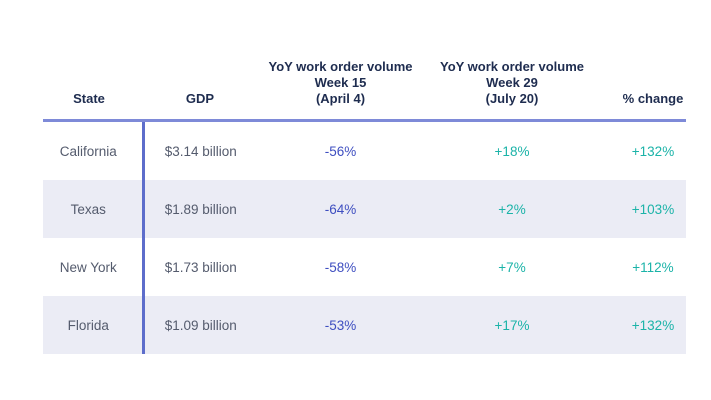  I want to click on gdp-cell: $1.89 billion, so click(200, 209).